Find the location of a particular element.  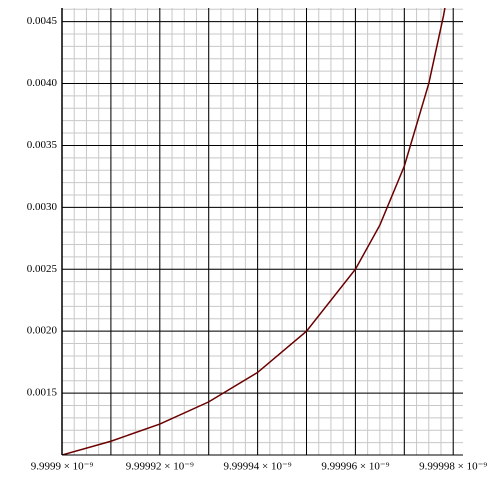

x-tick-label: 9.99994 × 10⁻⁹ is located at coordinates (258, 467).